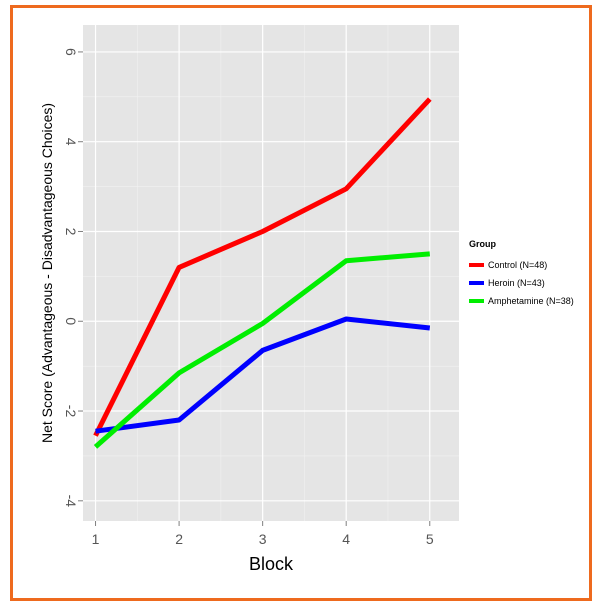 This screenshot has width=602, height=606. What do you see at coordinates (71, 321) in the screenshot?
I see `y-tick-label: 0` at bounding box center [71, 321].